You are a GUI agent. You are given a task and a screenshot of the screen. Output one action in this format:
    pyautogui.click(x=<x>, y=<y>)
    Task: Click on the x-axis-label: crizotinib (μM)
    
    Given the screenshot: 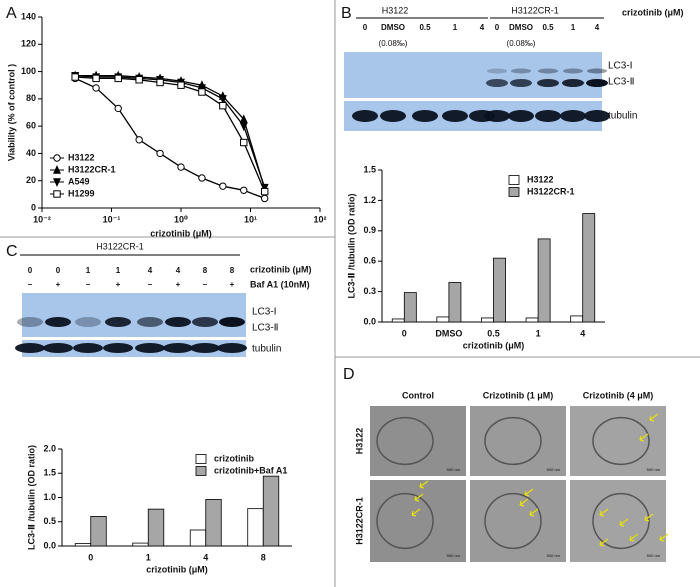 What is the action you would take?
    pyautogui.click(x=494, y=345)
    